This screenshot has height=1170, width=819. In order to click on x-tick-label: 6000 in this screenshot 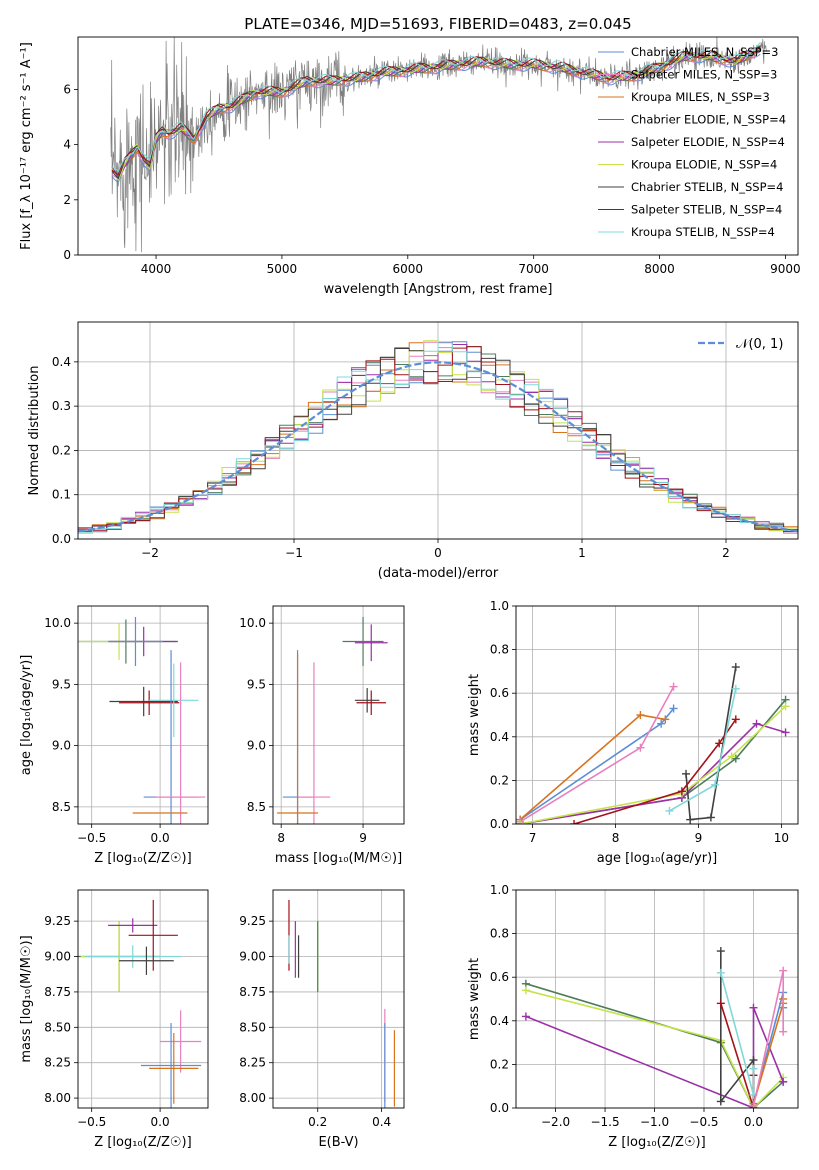, I will do `click(408, 269)`.